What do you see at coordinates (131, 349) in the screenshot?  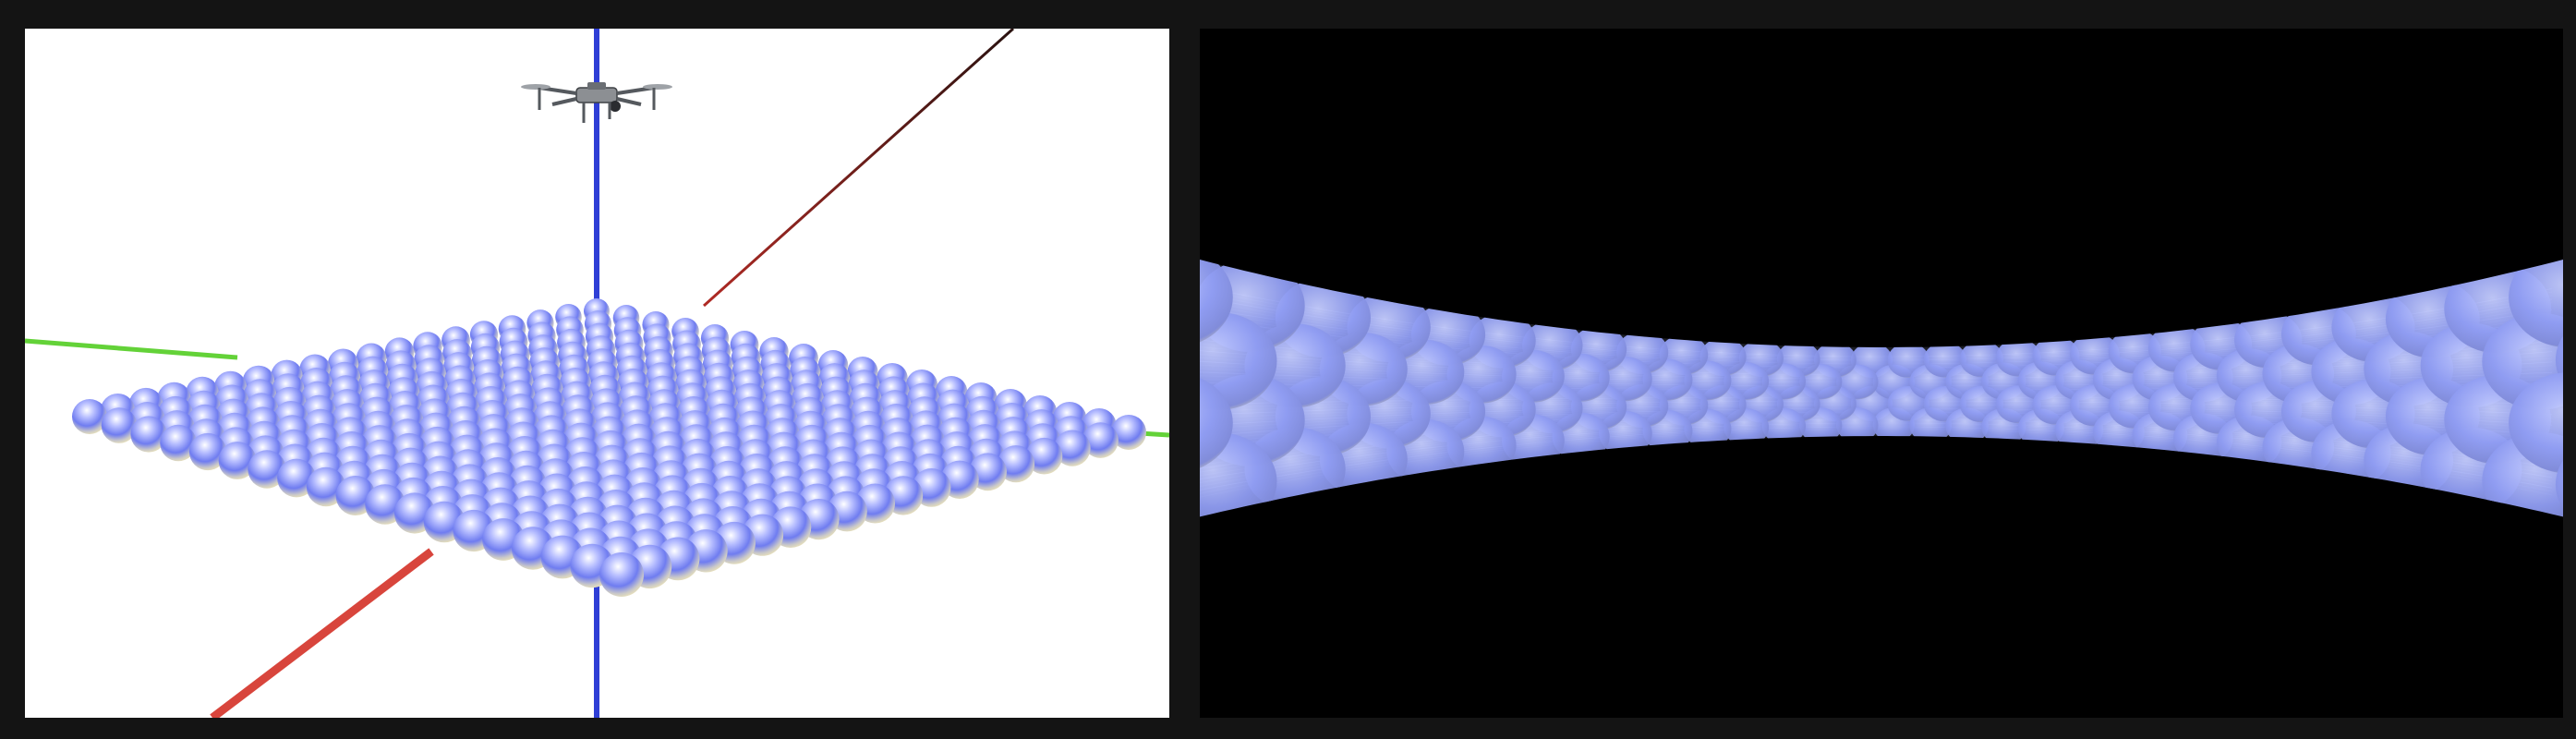 I see `y-axis-left-line` at bounding box center [131, 349].